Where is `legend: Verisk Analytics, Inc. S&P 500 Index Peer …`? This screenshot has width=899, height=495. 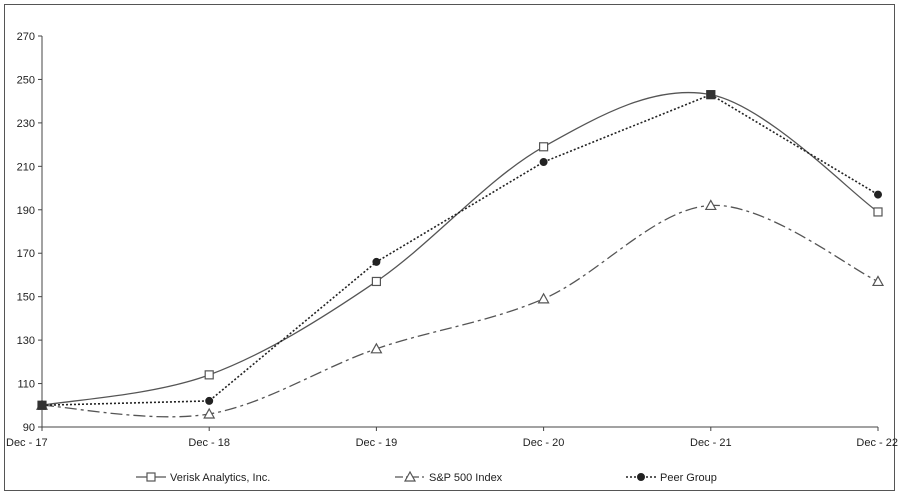
legend: Verisk Analytics, Inc. S&P 500 Index Peer … is located at coordinates (426, 477).